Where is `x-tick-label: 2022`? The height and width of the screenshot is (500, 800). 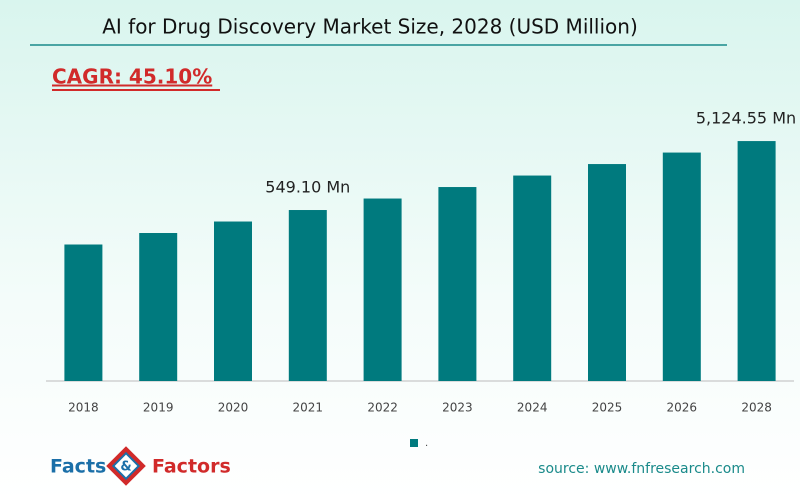 x-tick-label: 2022 is located at coordinates (382, 408).